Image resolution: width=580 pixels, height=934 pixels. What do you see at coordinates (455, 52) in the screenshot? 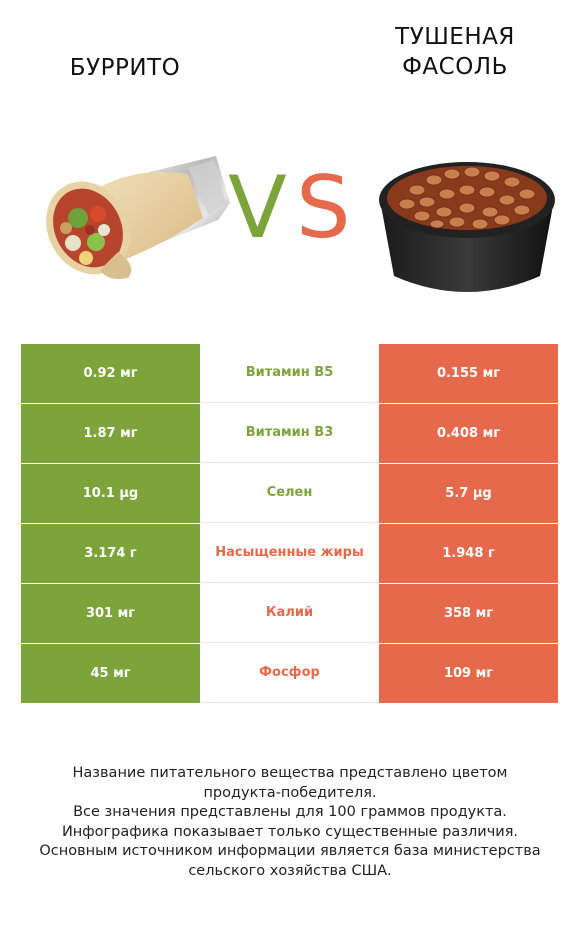
I see `right-food-title: ТУШЕНАЯ ФАСОЛЬ` at bounding box center [455, 52].